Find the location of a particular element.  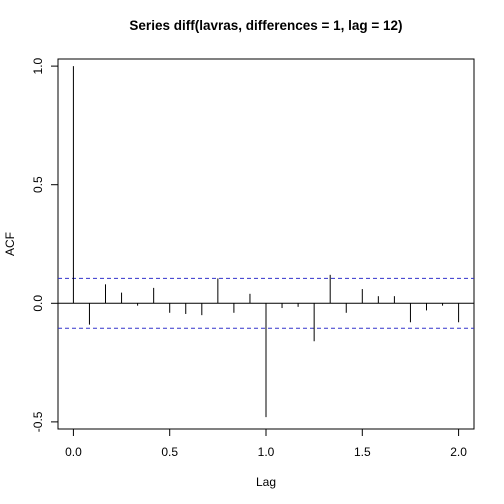

y-axis-label: ACF is located at coordinates (10, 244).